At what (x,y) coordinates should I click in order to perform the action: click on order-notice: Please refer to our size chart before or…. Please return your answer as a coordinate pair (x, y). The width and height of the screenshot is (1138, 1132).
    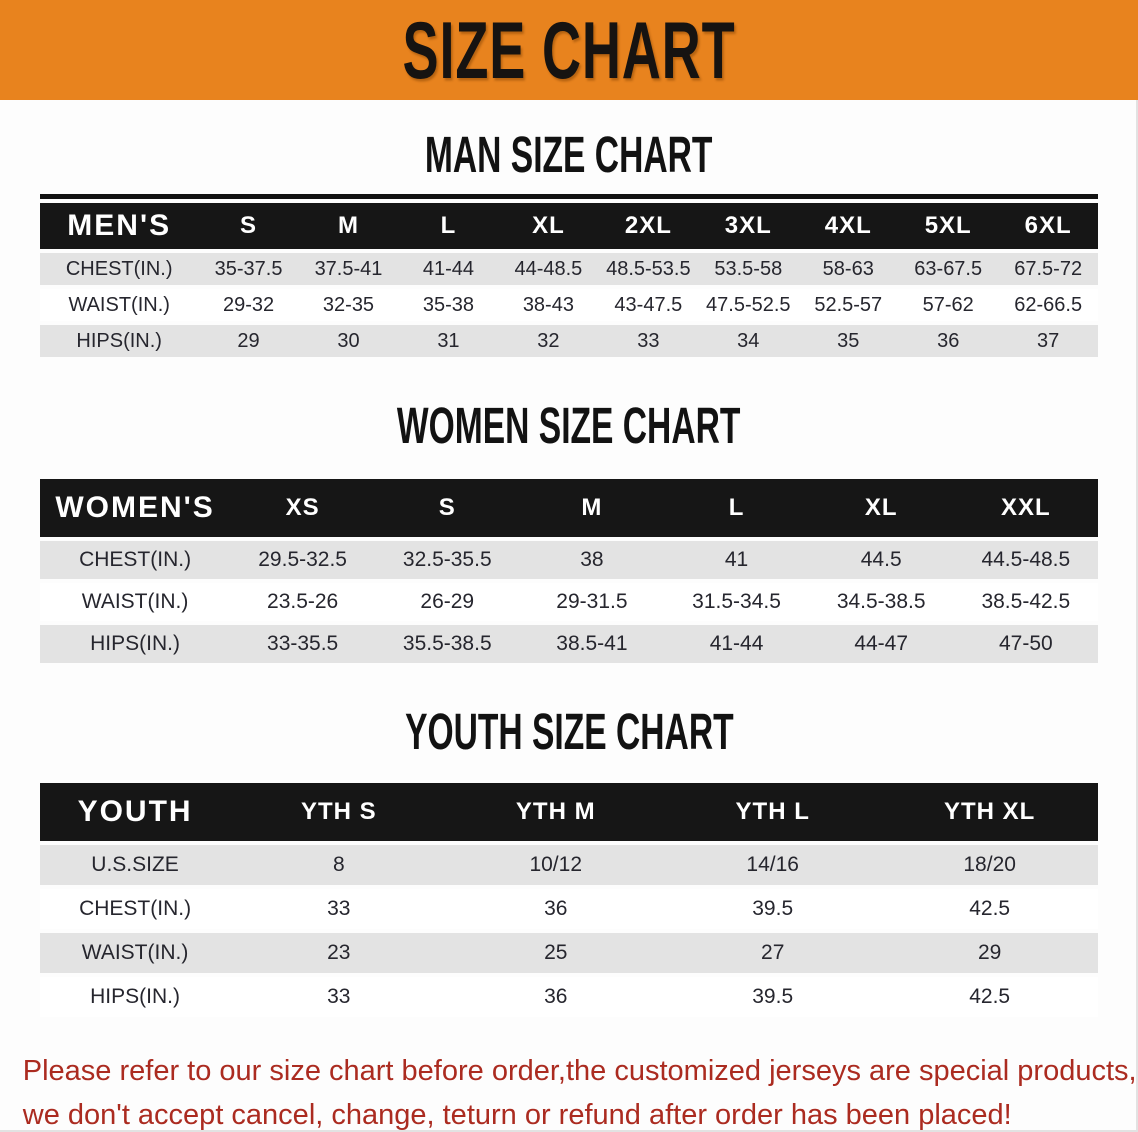
    Looking at the image, I should click on (579, 1090).